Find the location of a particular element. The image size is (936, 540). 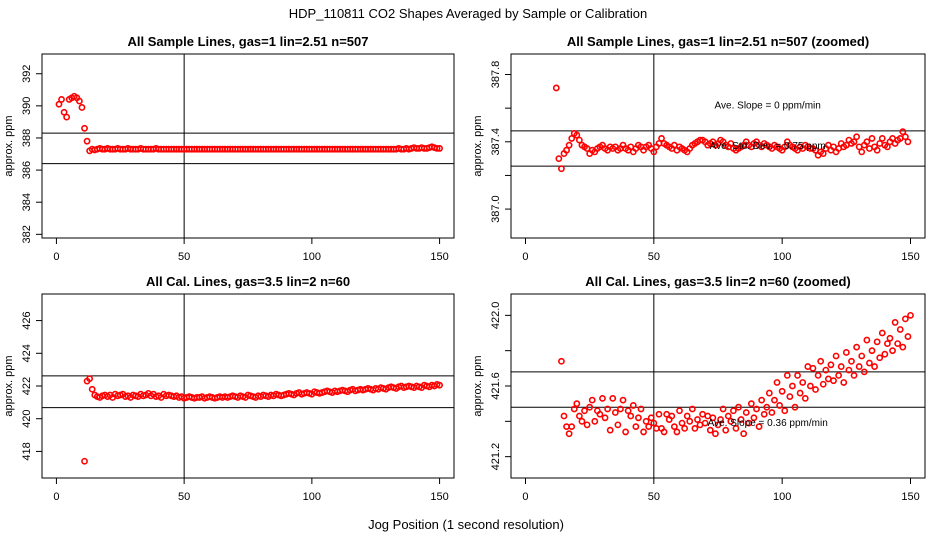

y-tick-label: 390 is located at coordinates (27, 106).